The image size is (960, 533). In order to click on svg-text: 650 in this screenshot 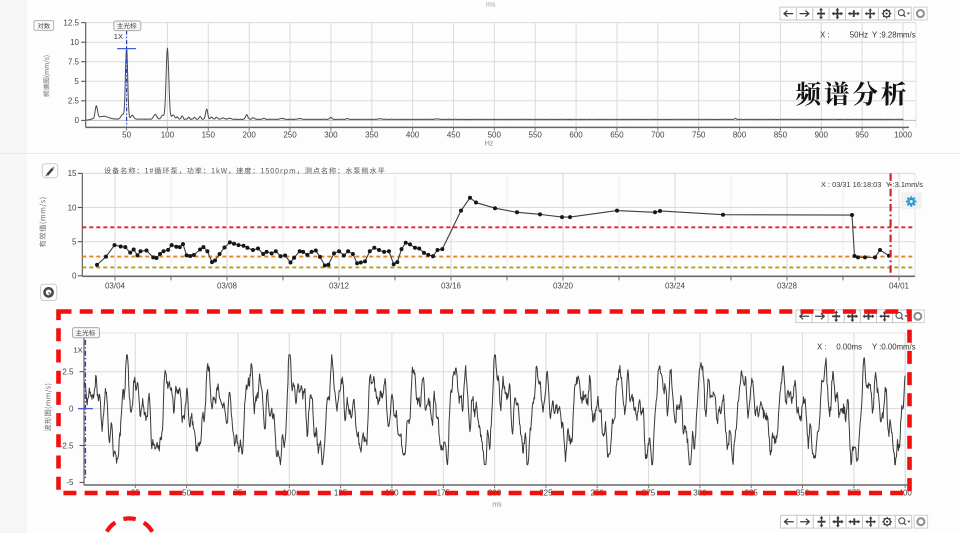, I will do `click(617, 135)`.